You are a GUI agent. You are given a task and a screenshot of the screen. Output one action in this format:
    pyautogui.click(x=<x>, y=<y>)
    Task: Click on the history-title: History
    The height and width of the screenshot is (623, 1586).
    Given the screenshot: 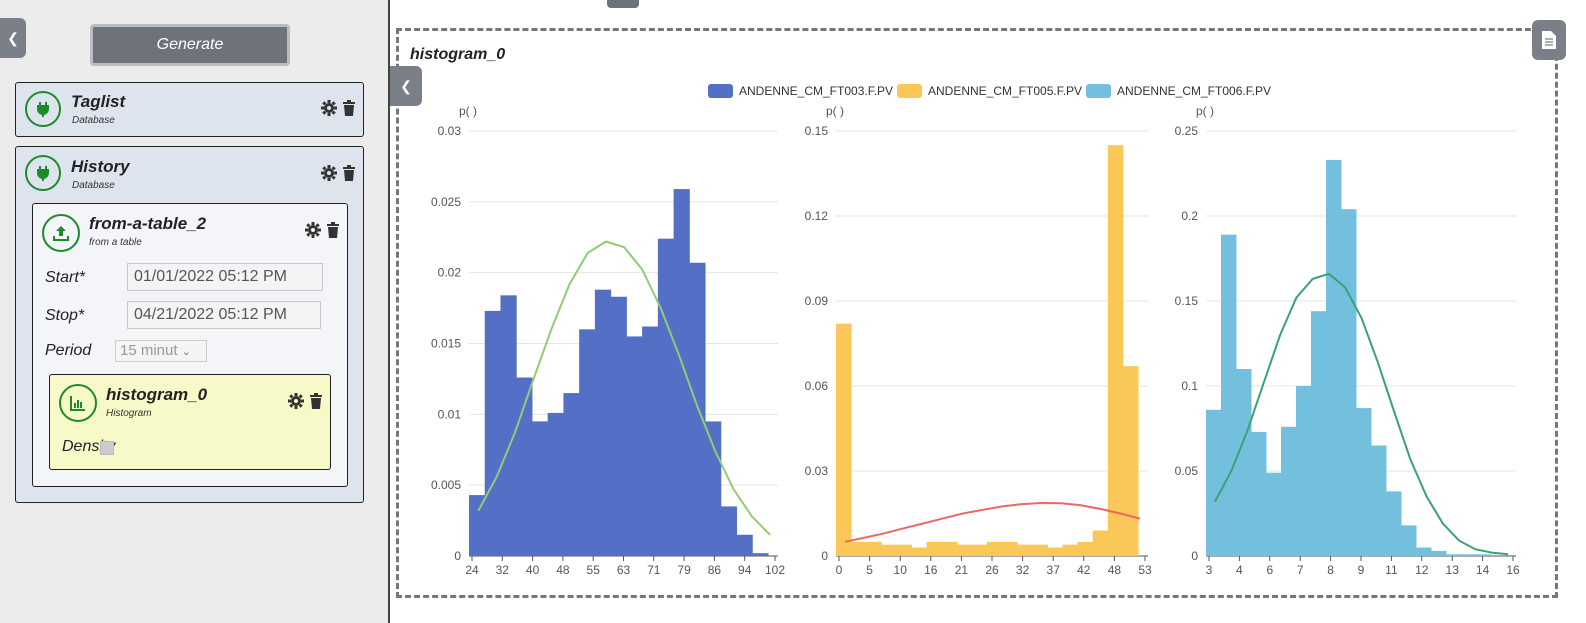 What is the action you would take?
    pyautogui.click(x=100, y=166)
    